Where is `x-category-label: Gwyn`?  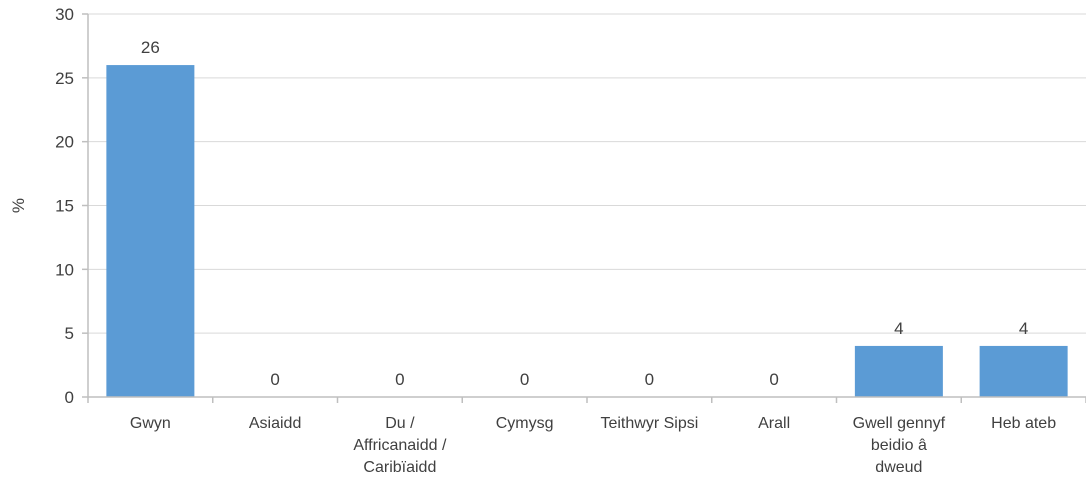 x-category-label: Gwyn is located at coordinates (150, 423).